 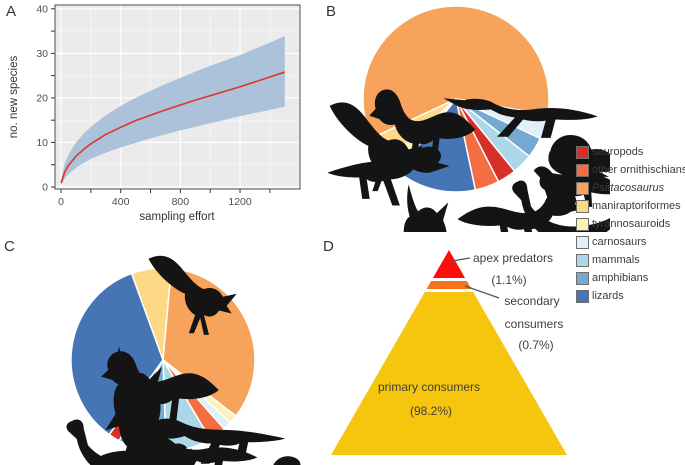 I want to click on legend-swatch-psittacosaurus, so click(x=582, y=188).